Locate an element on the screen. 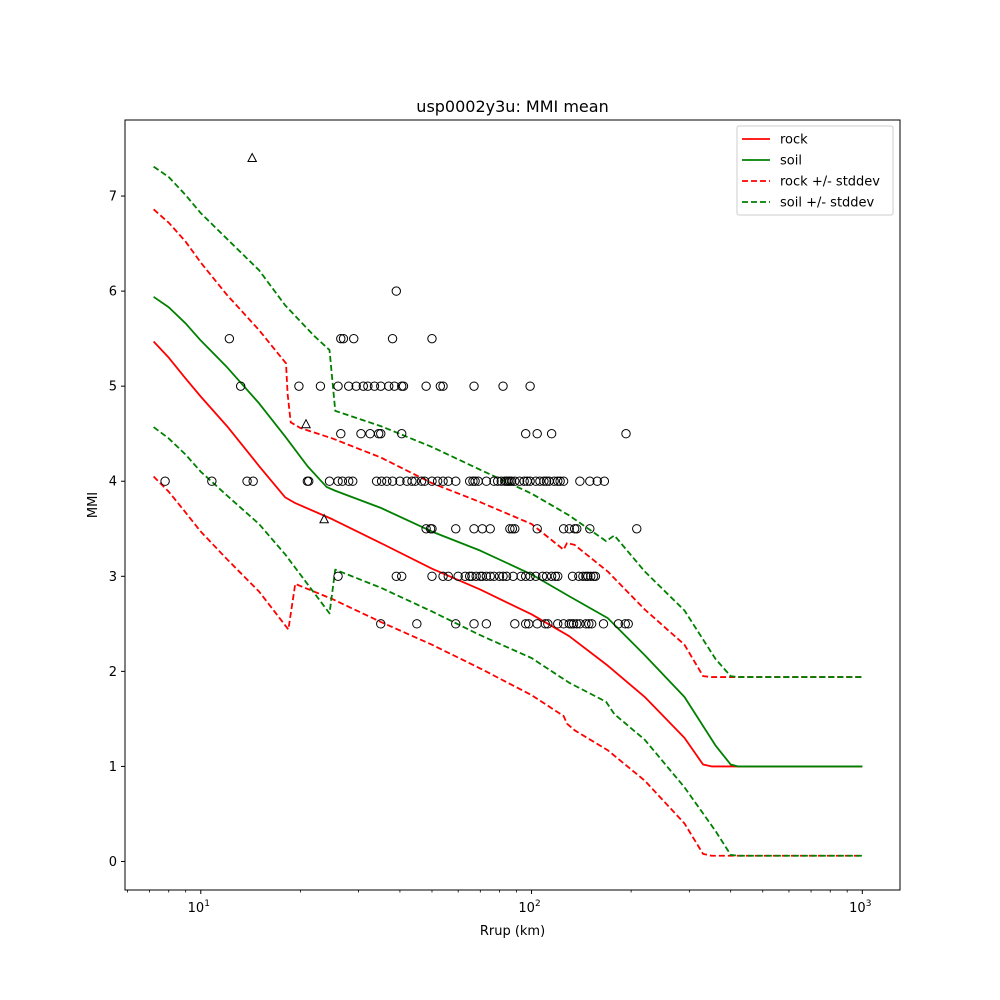 This screenshot has width=1000, height=1000. legend-label: rock is located at coordinates (794, 140).